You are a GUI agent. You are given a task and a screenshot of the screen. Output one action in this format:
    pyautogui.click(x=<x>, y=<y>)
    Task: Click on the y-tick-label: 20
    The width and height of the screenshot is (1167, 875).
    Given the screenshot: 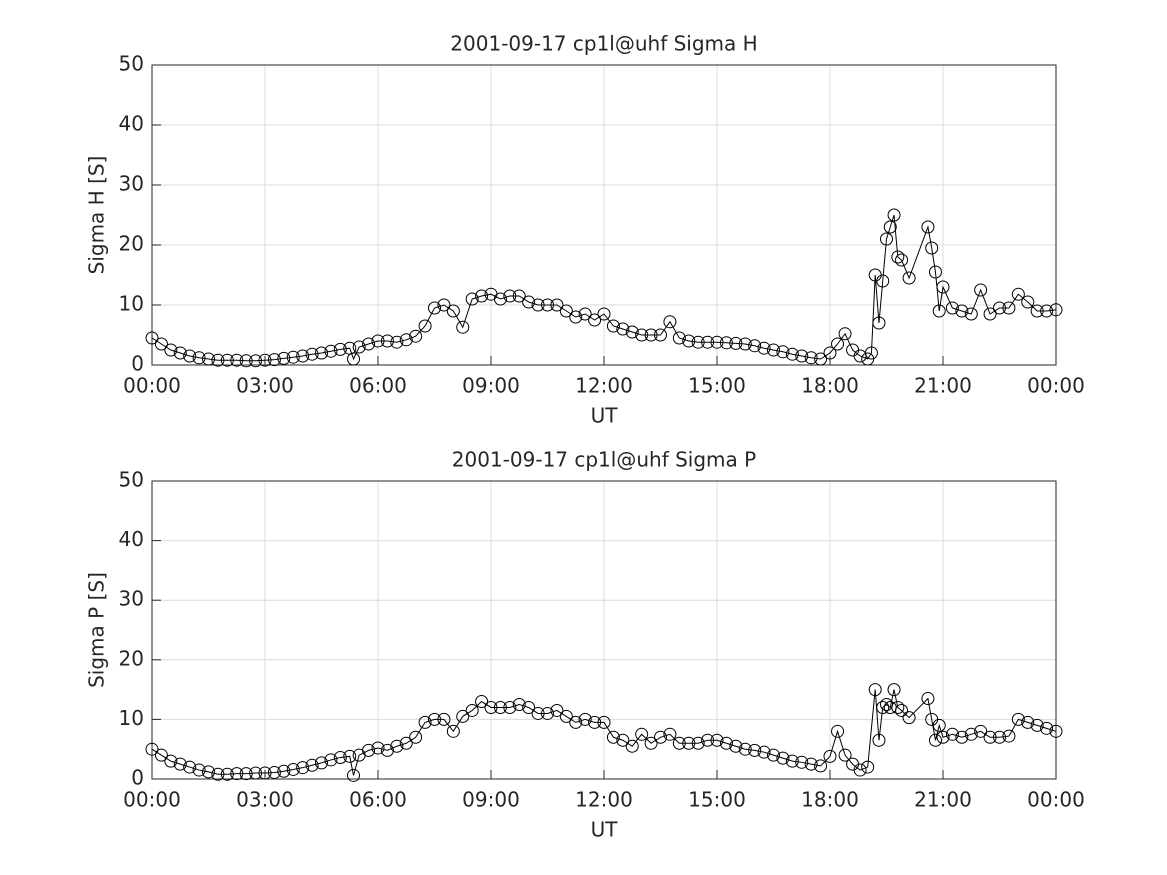 What is the action you would take?
    pyautogui.click(x=131, y=244)
    